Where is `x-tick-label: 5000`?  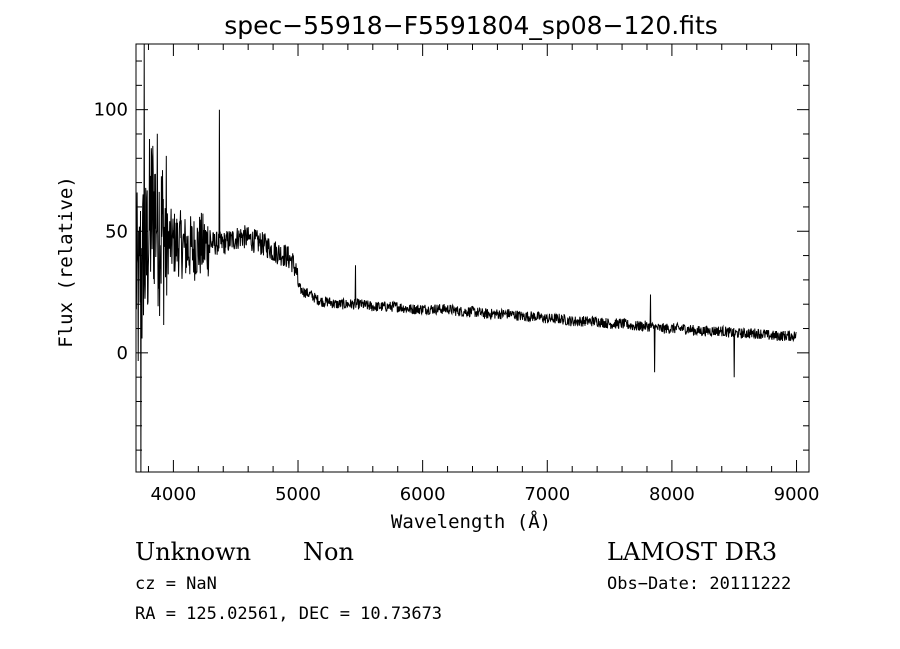 x-tick-label: 5000 is located at coordinates (298, 494).